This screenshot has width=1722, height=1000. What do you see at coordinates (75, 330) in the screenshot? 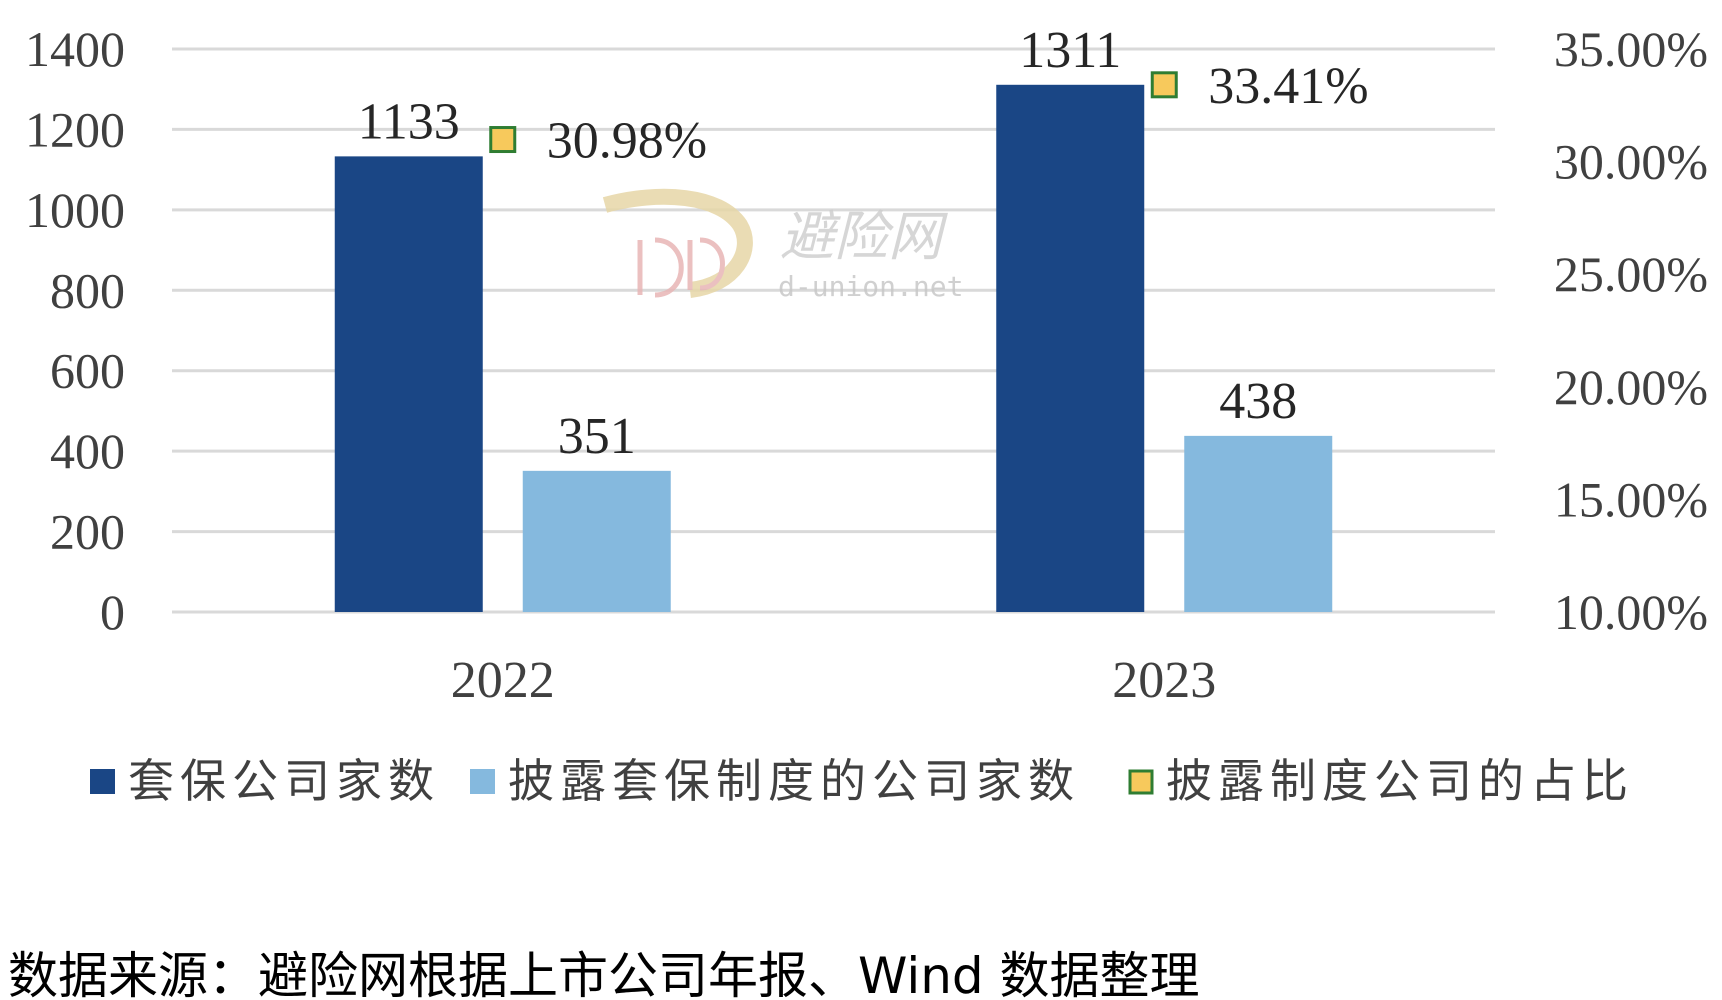
I see `left-y-axis: 0 200 400 600 800 1000 1200 1400` at bounding box center [75, 330].